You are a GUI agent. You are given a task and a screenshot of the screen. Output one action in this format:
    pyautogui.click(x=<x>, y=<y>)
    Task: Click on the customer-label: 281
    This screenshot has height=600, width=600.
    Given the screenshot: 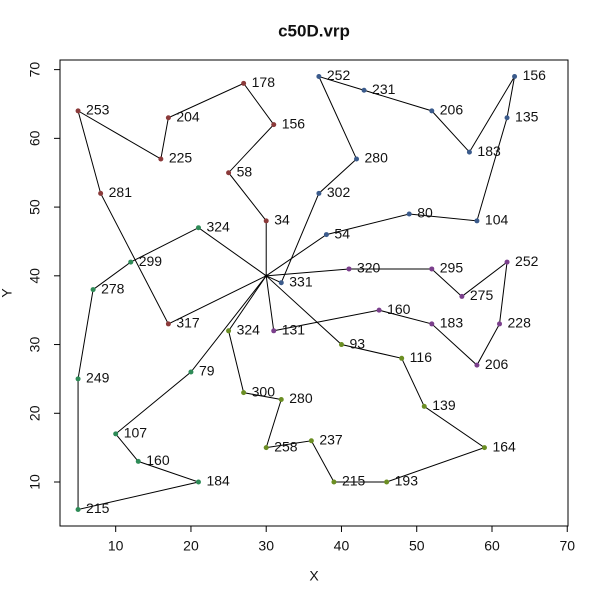 What is the action you would take?
    pyautogui.click(x=121, y=192)
    